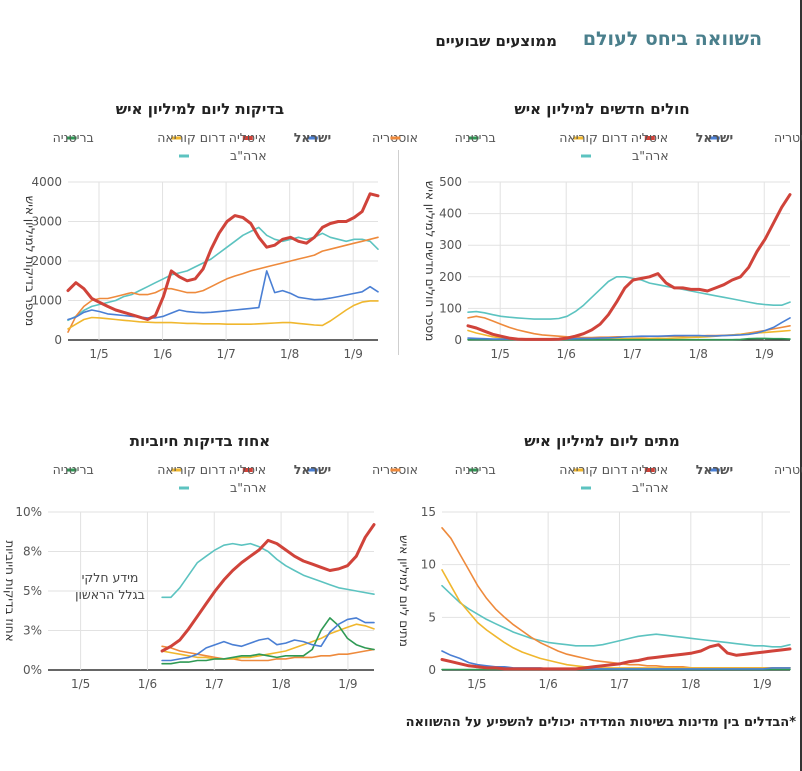  I want to click on tests-series-italy, so click(223, 315).